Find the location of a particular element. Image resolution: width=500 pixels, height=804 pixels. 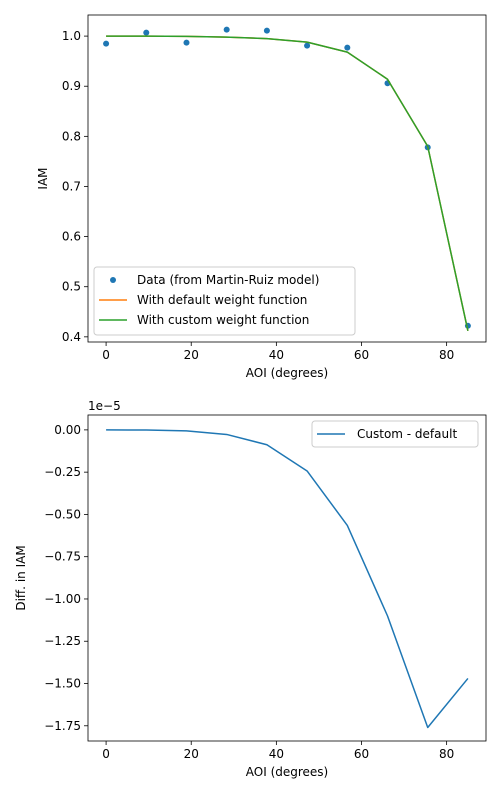

y-tick-label: −1.25 is located at coordinates (62, 641).